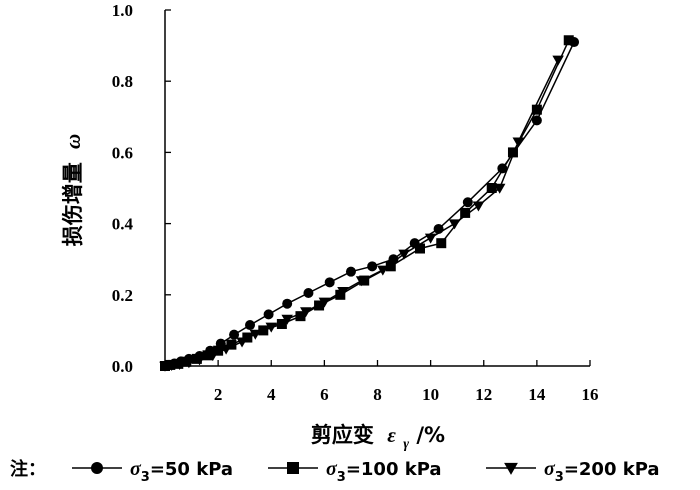  I want to click on legend-label: σ3=100 kPa, so click(384, 471).